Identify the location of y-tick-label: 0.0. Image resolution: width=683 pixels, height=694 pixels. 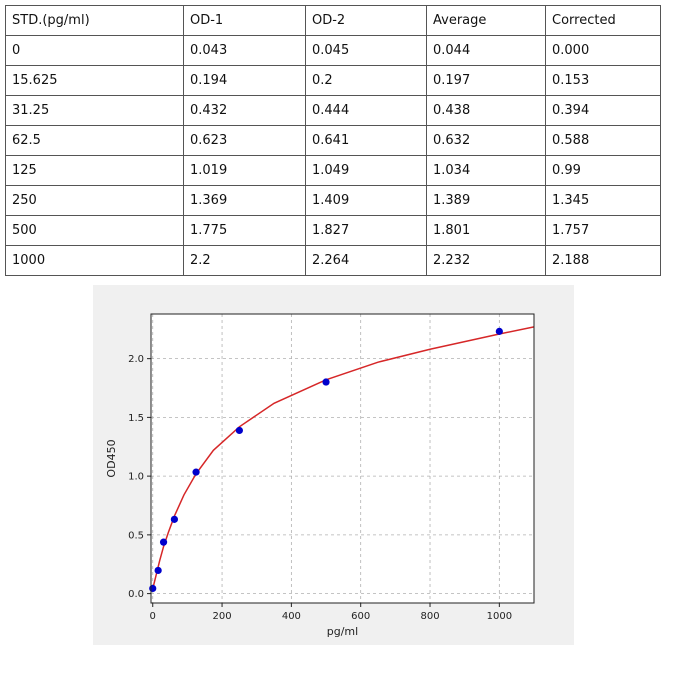
(136, 594).